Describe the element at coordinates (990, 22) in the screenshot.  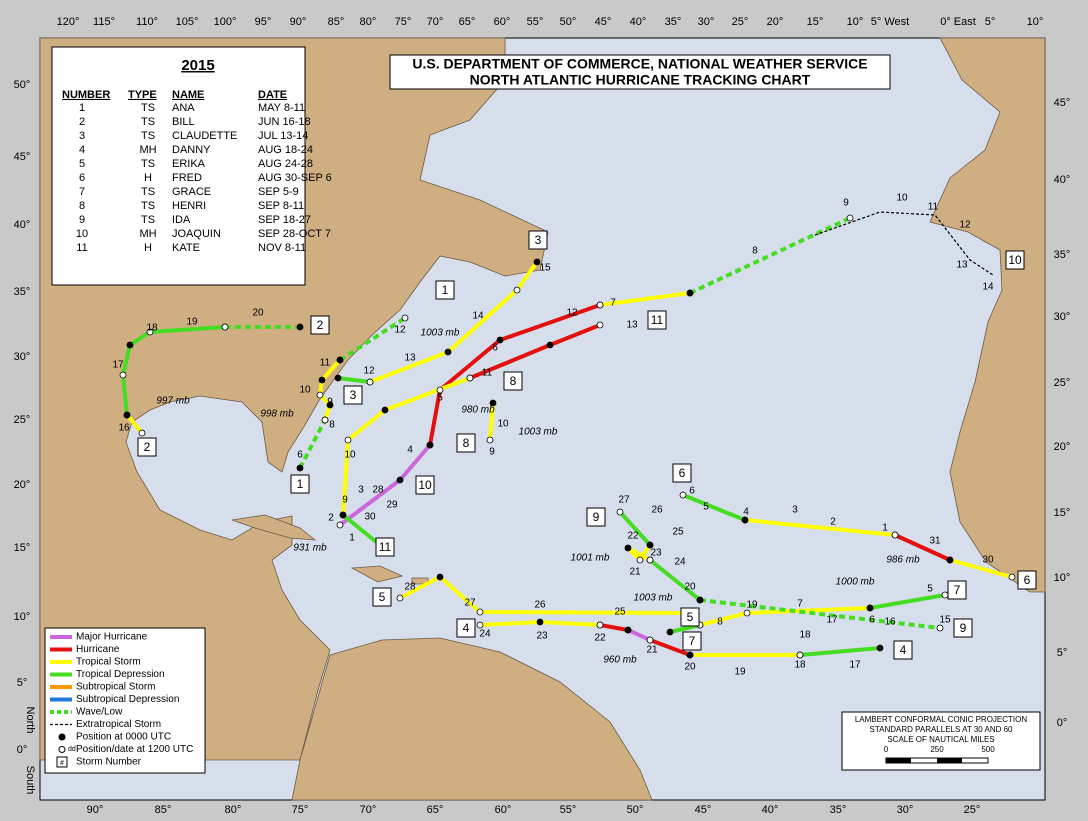
I see `top-lon-label: 5°` at that location.